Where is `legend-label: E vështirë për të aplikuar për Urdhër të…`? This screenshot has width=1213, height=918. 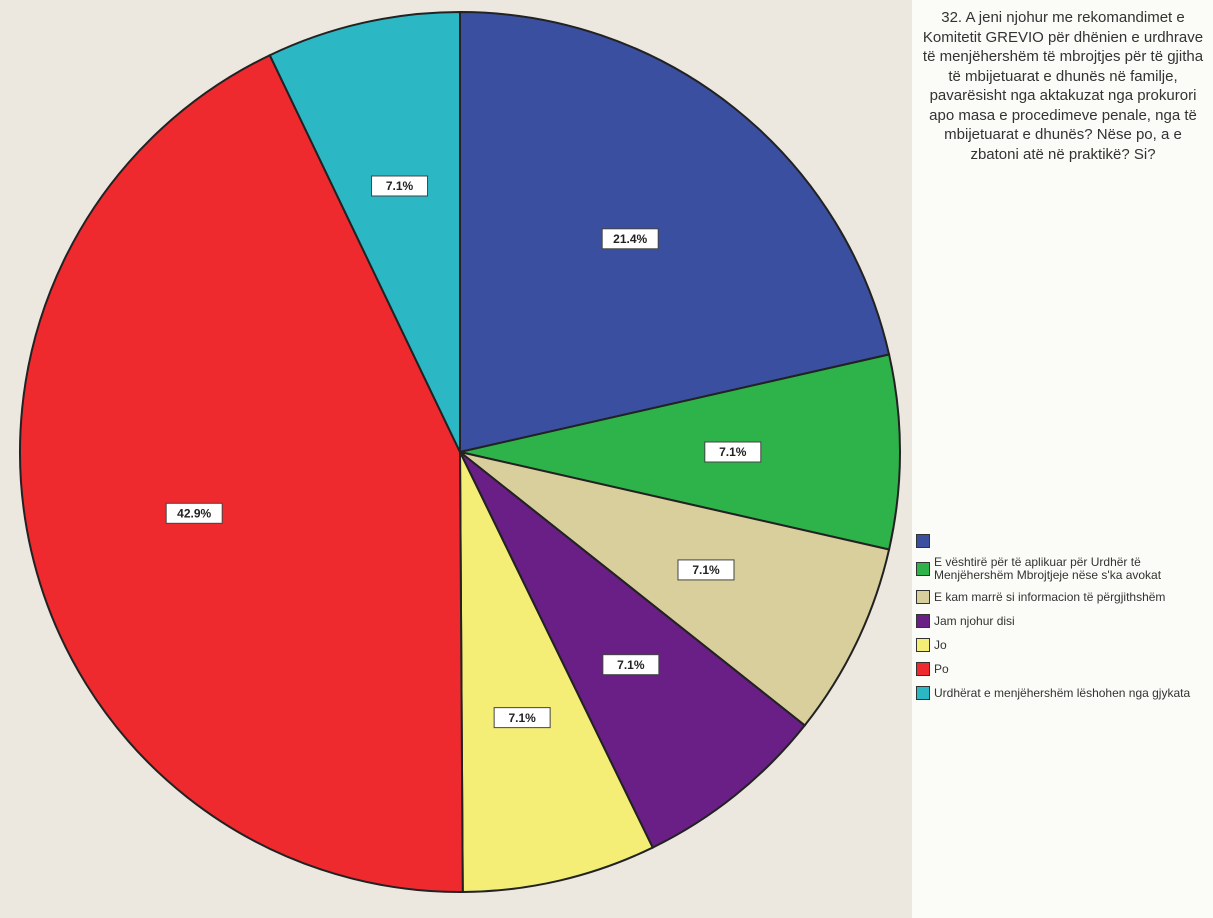
legend-label: E vështirë për të aplikuar për Urdhër të… is located at coordinates (1048, 568).